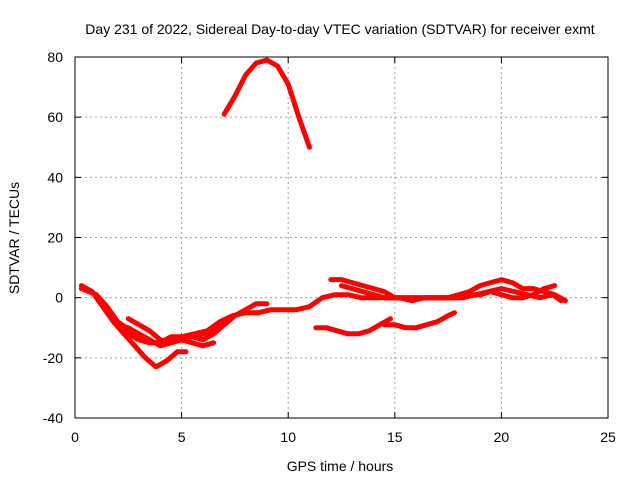  I want to click on y-tick-label: 20, so click(55, 238).